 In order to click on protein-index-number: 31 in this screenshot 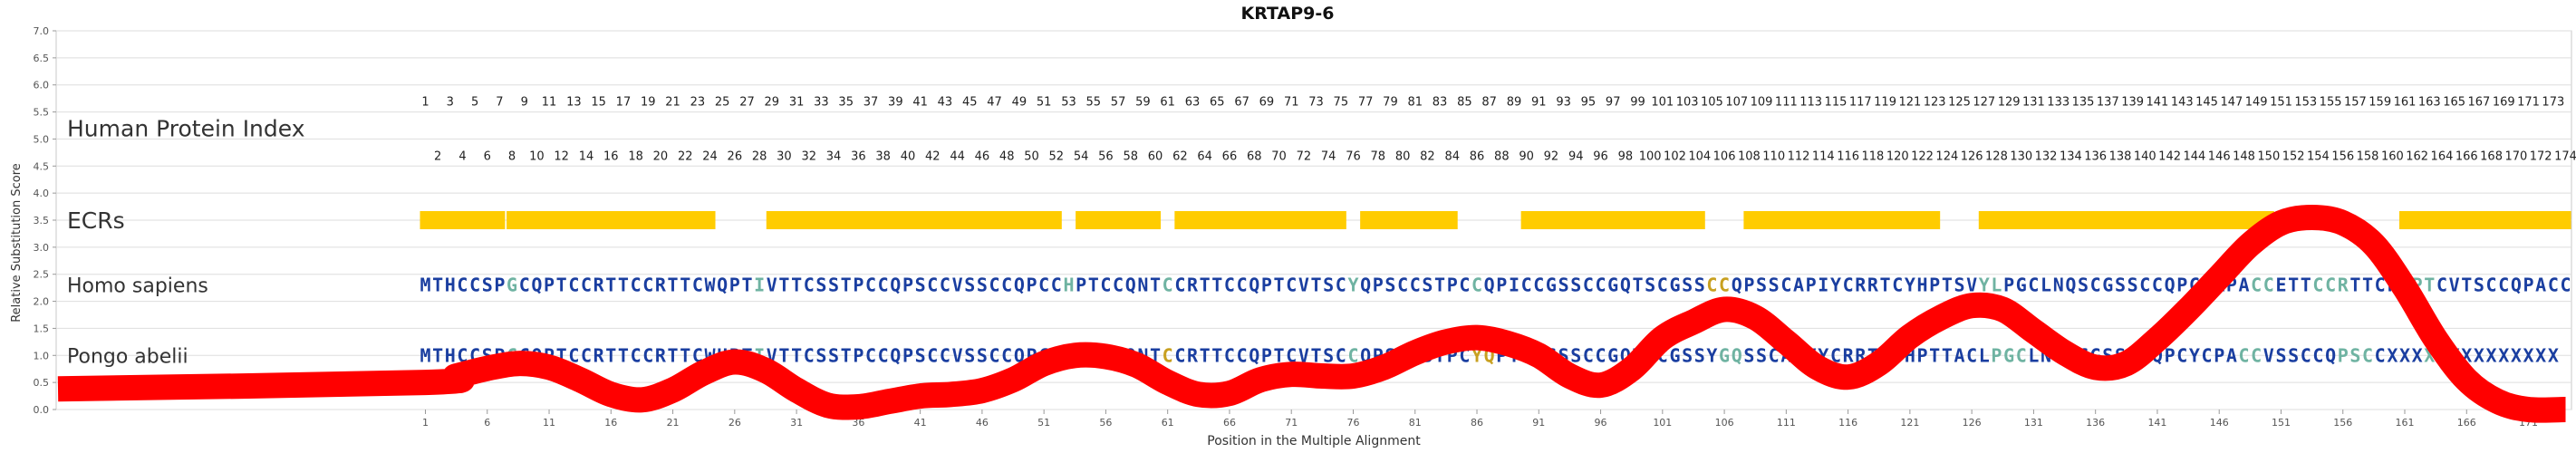, I will do `click(797, 103)`.